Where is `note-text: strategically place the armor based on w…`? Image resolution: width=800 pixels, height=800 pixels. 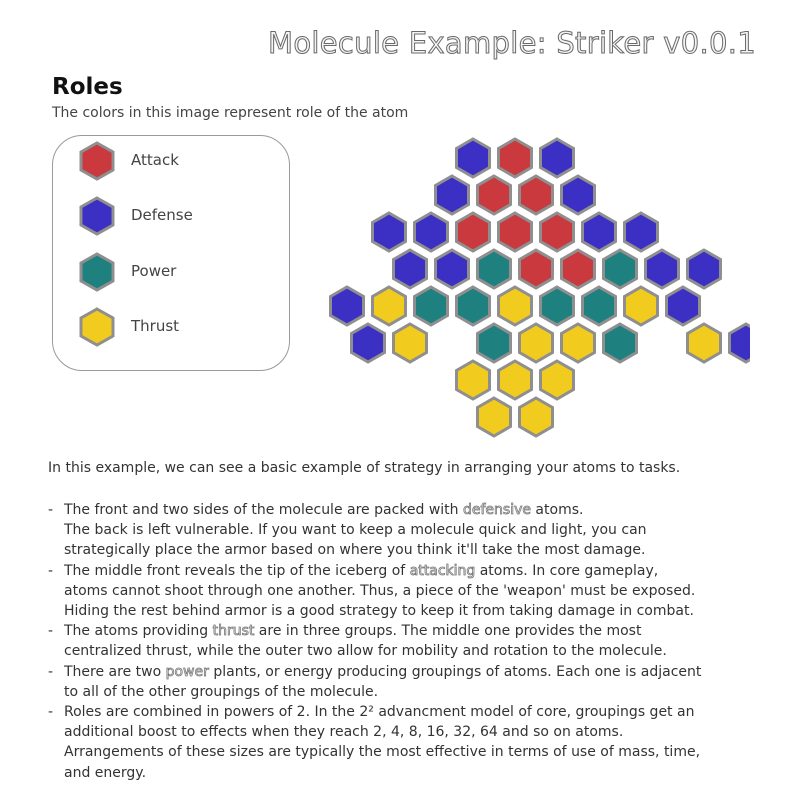 note-text: strategically place the armor based on w… is located at coordinates (355, 550).